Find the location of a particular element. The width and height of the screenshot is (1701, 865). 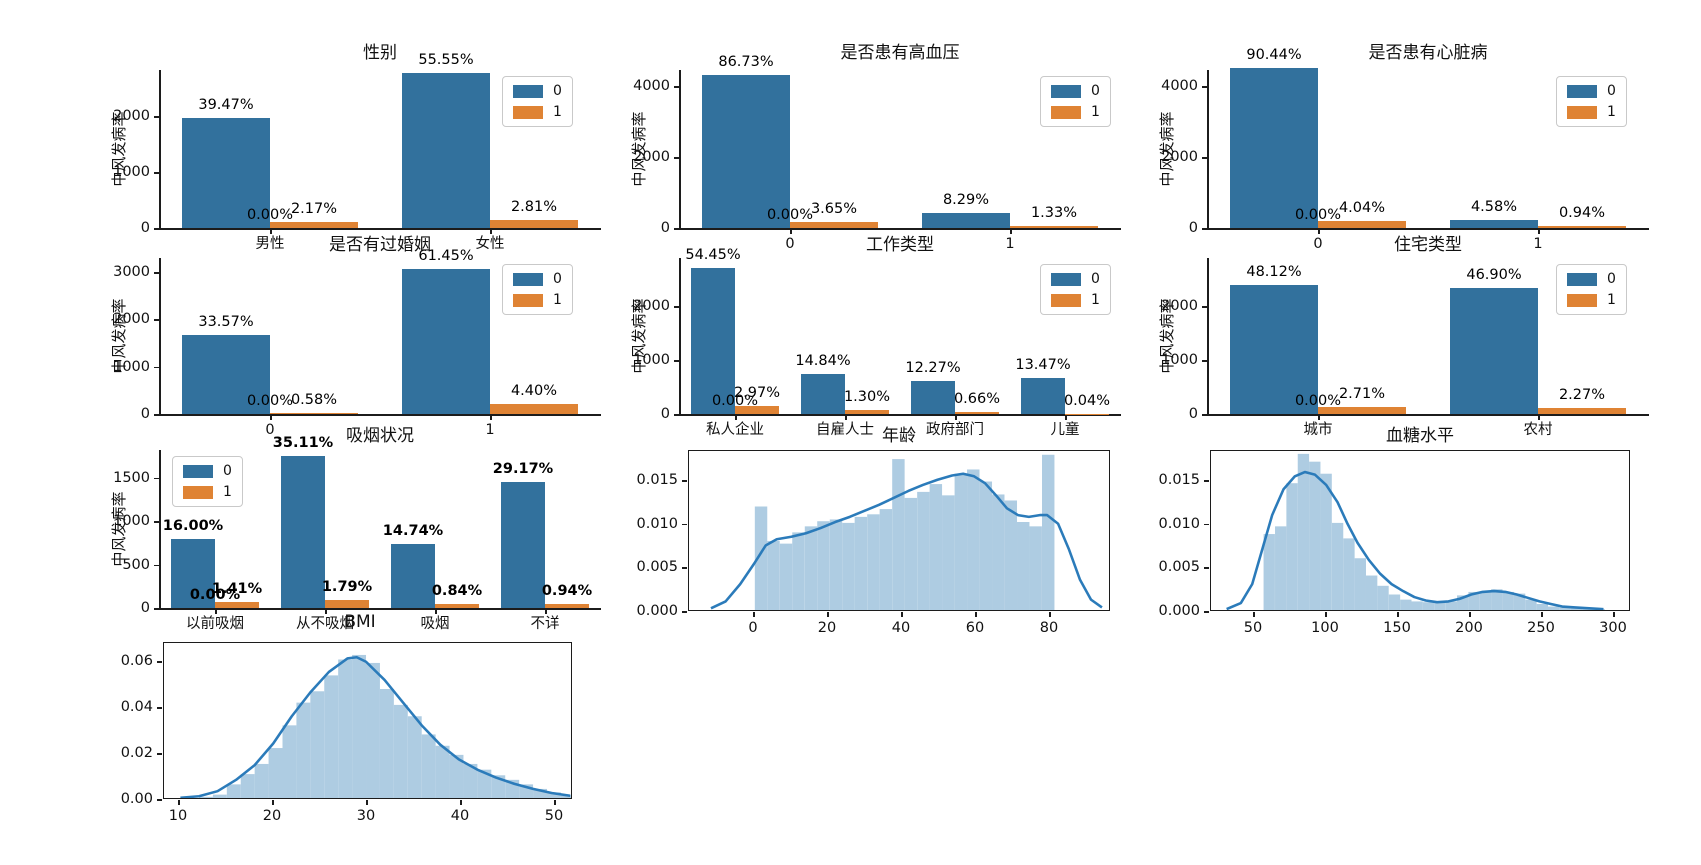

chart-title-smoking: 吸烟状况 is located at coordinates (380, 436).